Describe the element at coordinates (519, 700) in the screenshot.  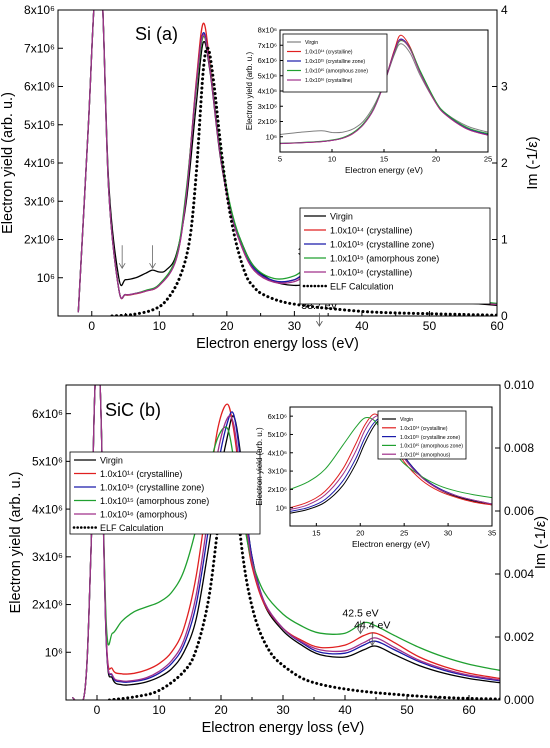
I see `y2-tick-label: 0.000` at that location.